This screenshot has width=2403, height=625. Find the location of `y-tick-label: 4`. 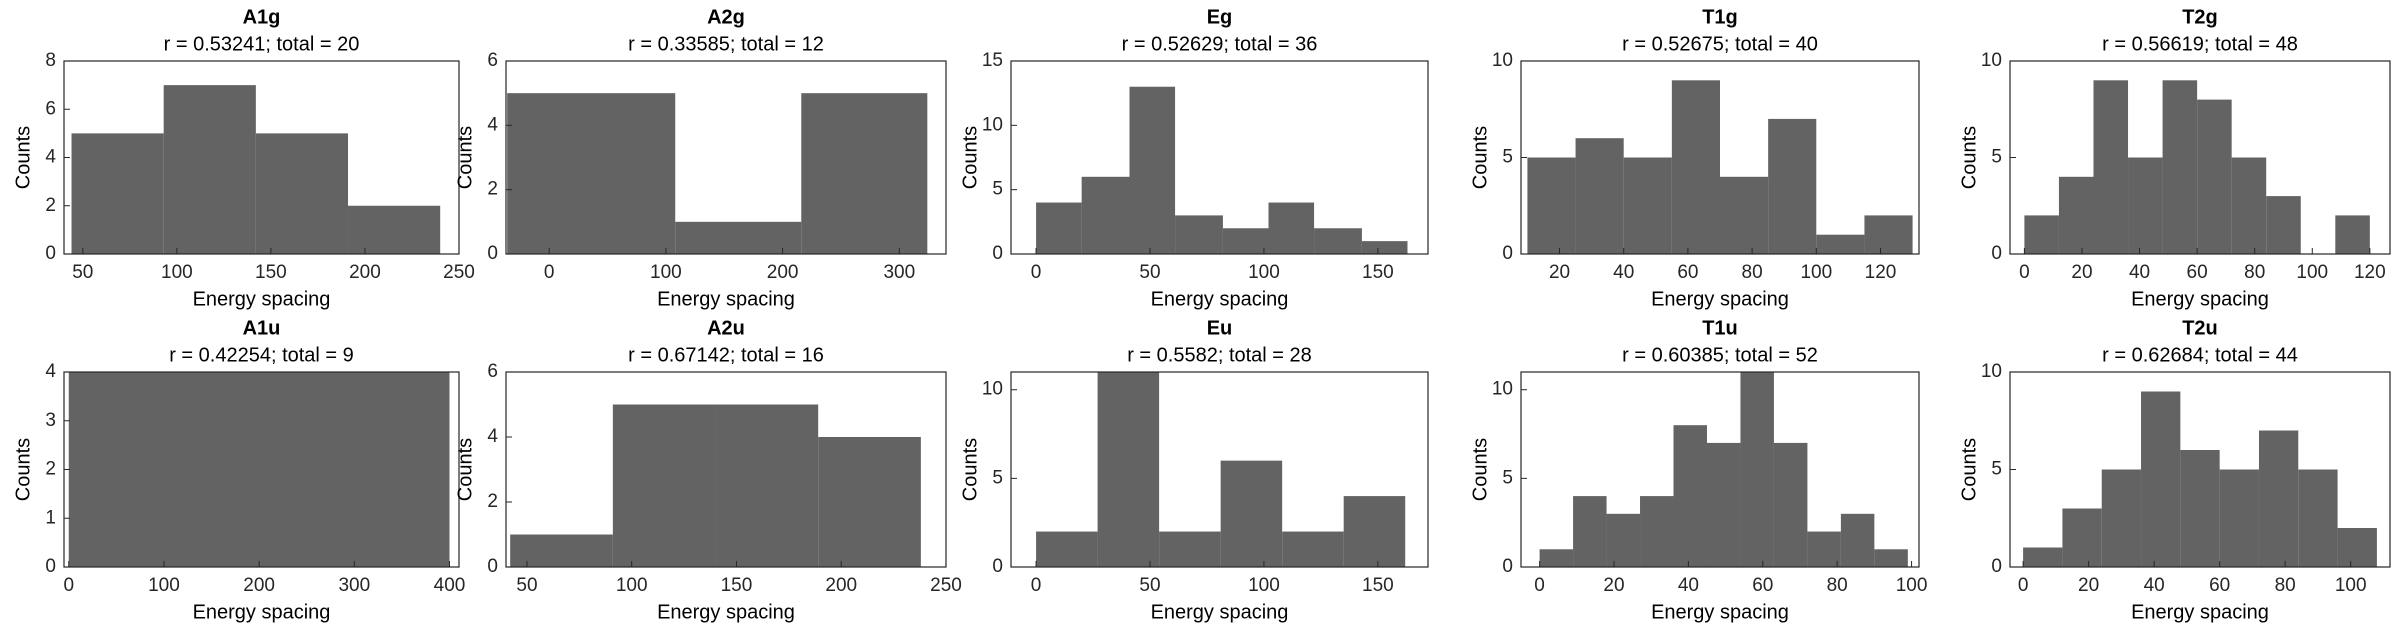

y-tick-label: 4 is located at coordinates (50, 157).